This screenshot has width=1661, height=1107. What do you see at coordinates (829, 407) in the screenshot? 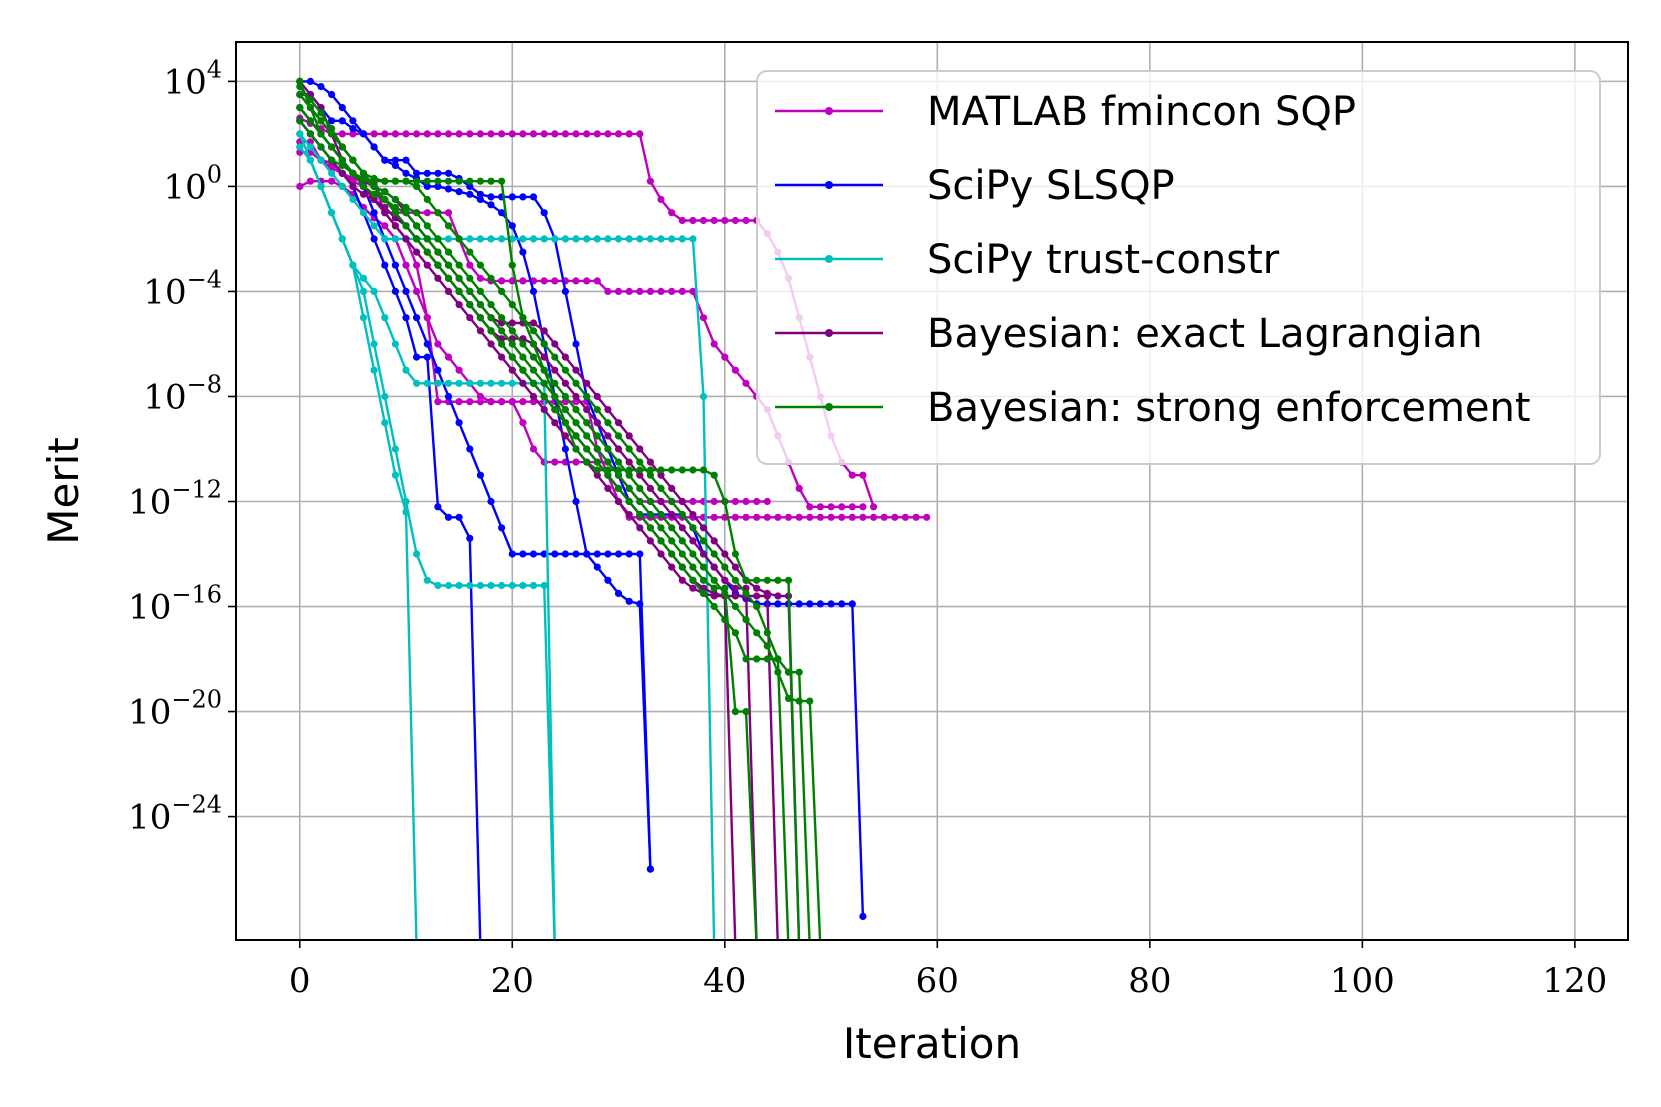
I see `legend-marker` at bounding box center [829, 407].